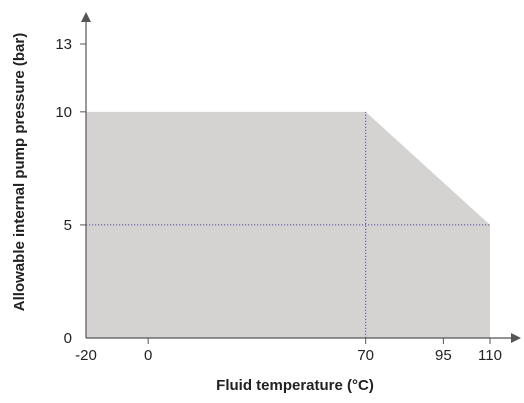 The image size is (524, 403). I want to click on y-tick-label: 5, so click(68, 225).